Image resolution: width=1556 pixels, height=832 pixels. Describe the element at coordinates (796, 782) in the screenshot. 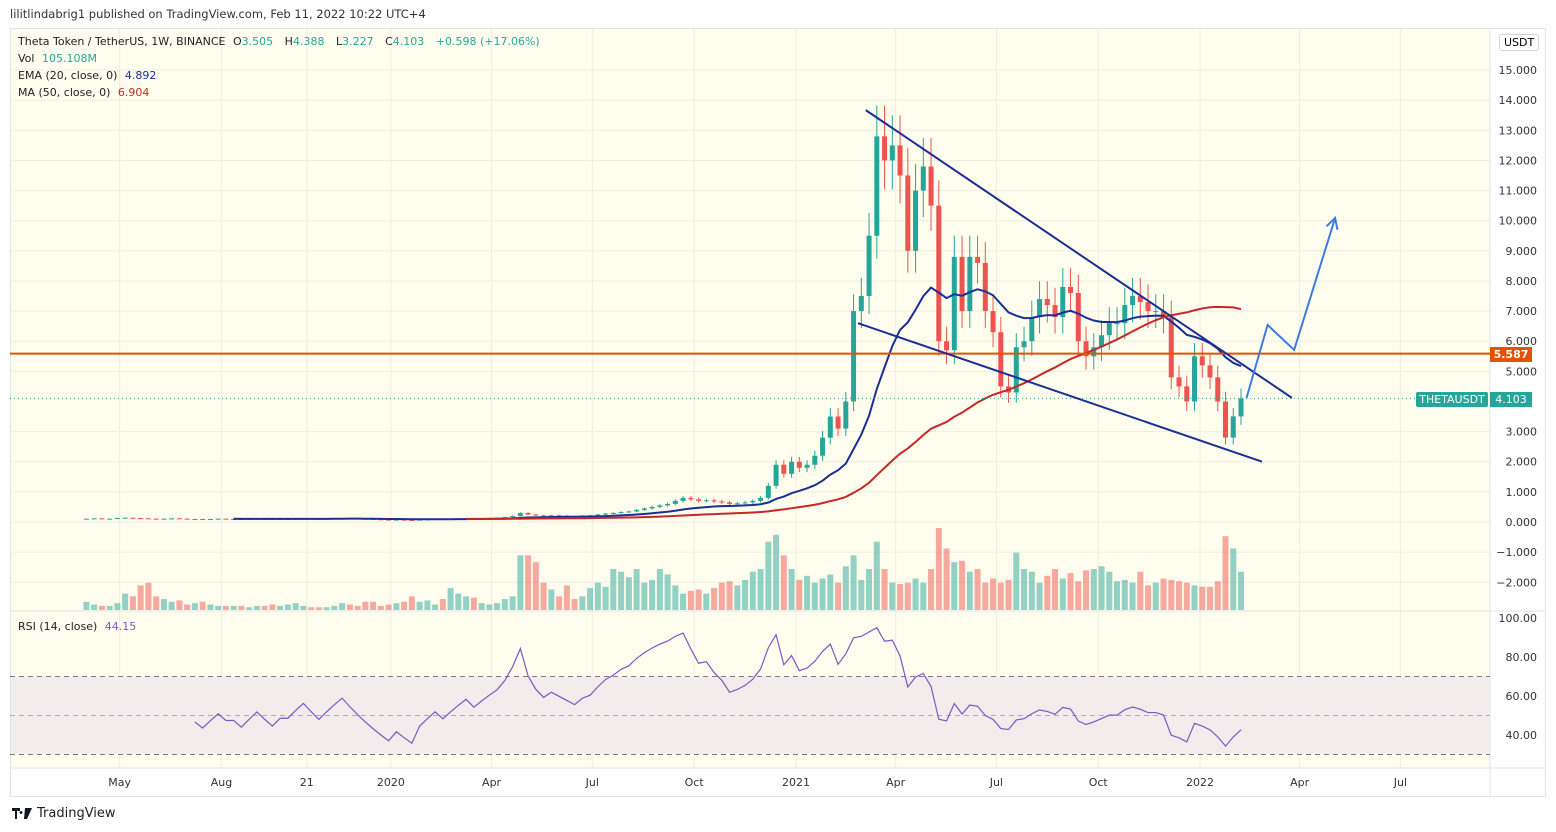

I see `x-tick-label: 2021` at that location.